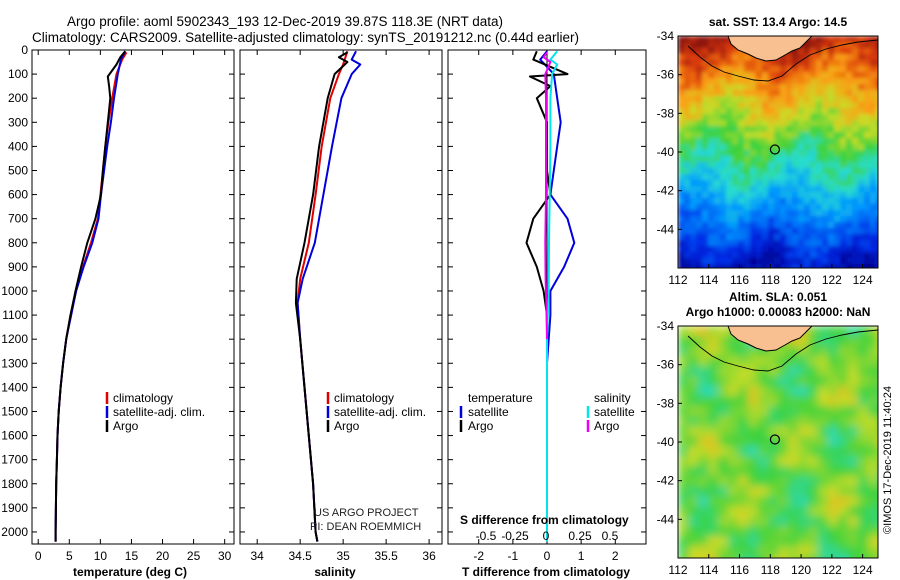  What do you see at coordinates (500, 398) in the screenshot?
I see `legend-heading-temperature: temperature` at bounding box center [500, 398].